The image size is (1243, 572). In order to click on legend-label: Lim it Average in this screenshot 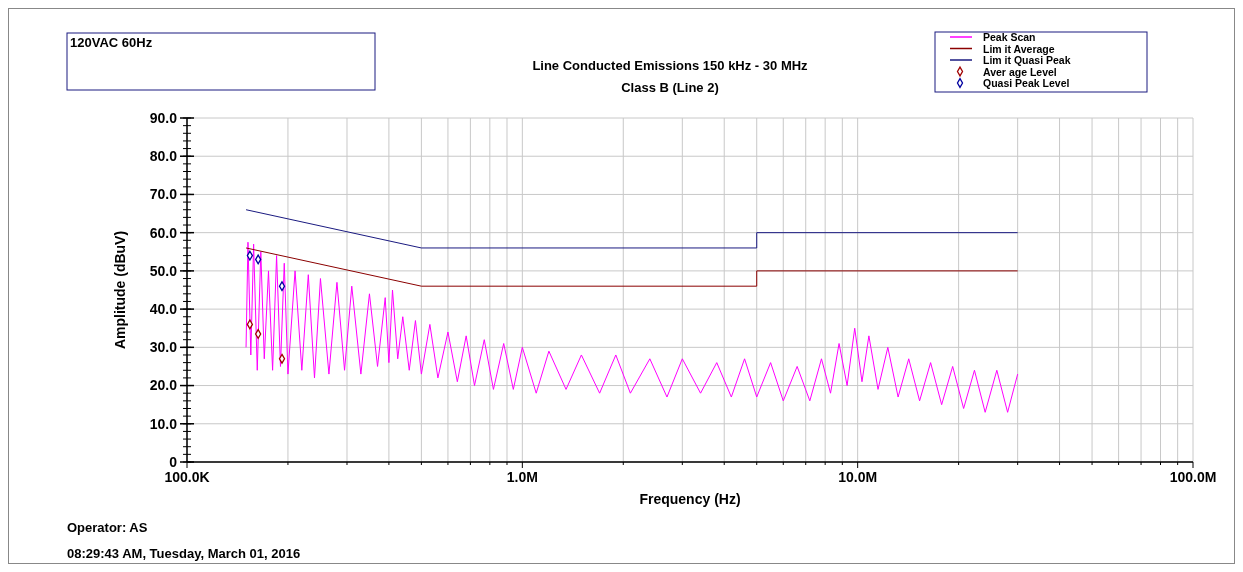, I will do `click(1019, 48)`.